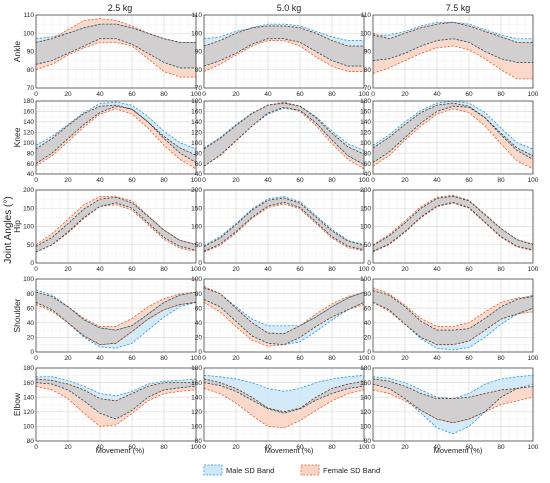 The width and height of the screenshot is (550, 483). Describe the element at coordinates (368, 164) in the screenshot. I see `y-tick-label: 60` at that location.